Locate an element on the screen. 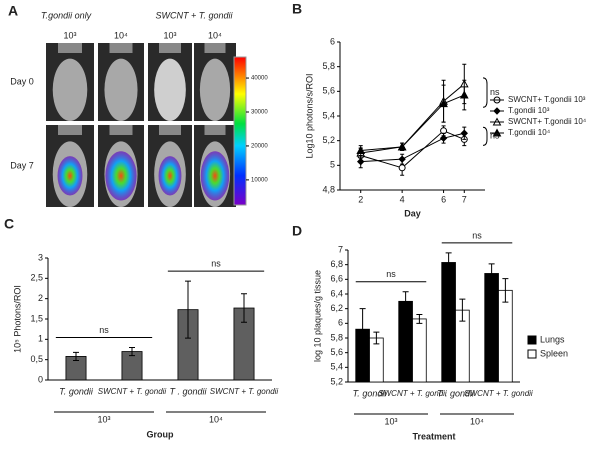  y-tick-label: 0,5 is located at coordinates (36, 359).